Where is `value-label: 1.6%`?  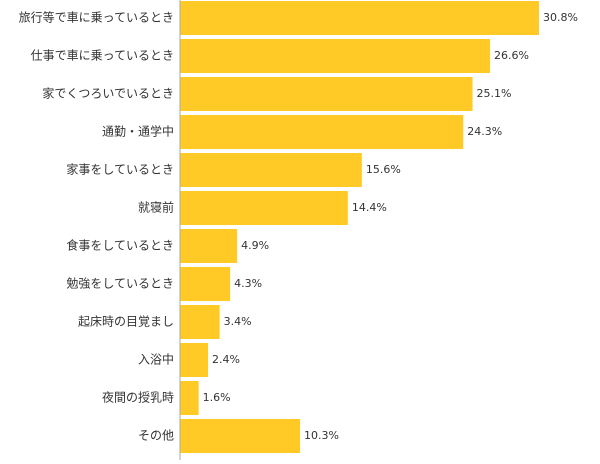
value-label: 1.6% is located at coordinates (217, 397).